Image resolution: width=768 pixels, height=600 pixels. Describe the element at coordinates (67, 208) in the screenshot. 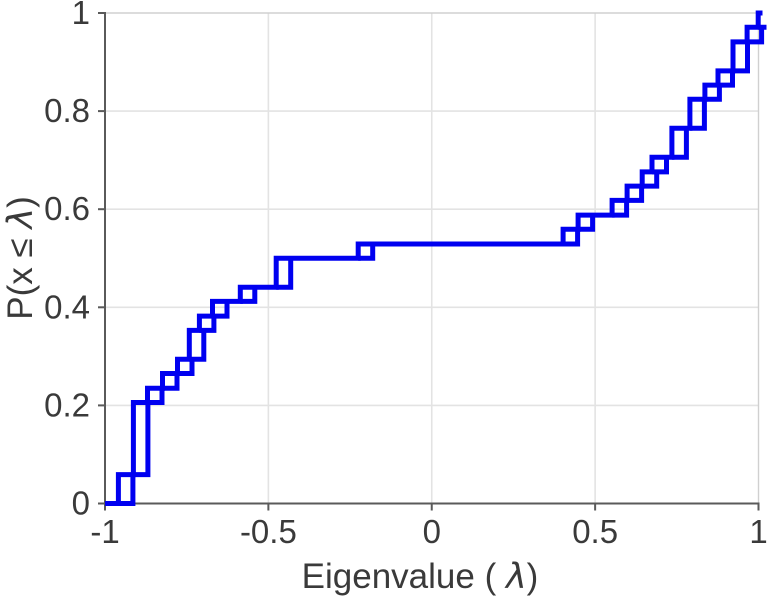

I see `y-tick-label: 0.6` at that location.